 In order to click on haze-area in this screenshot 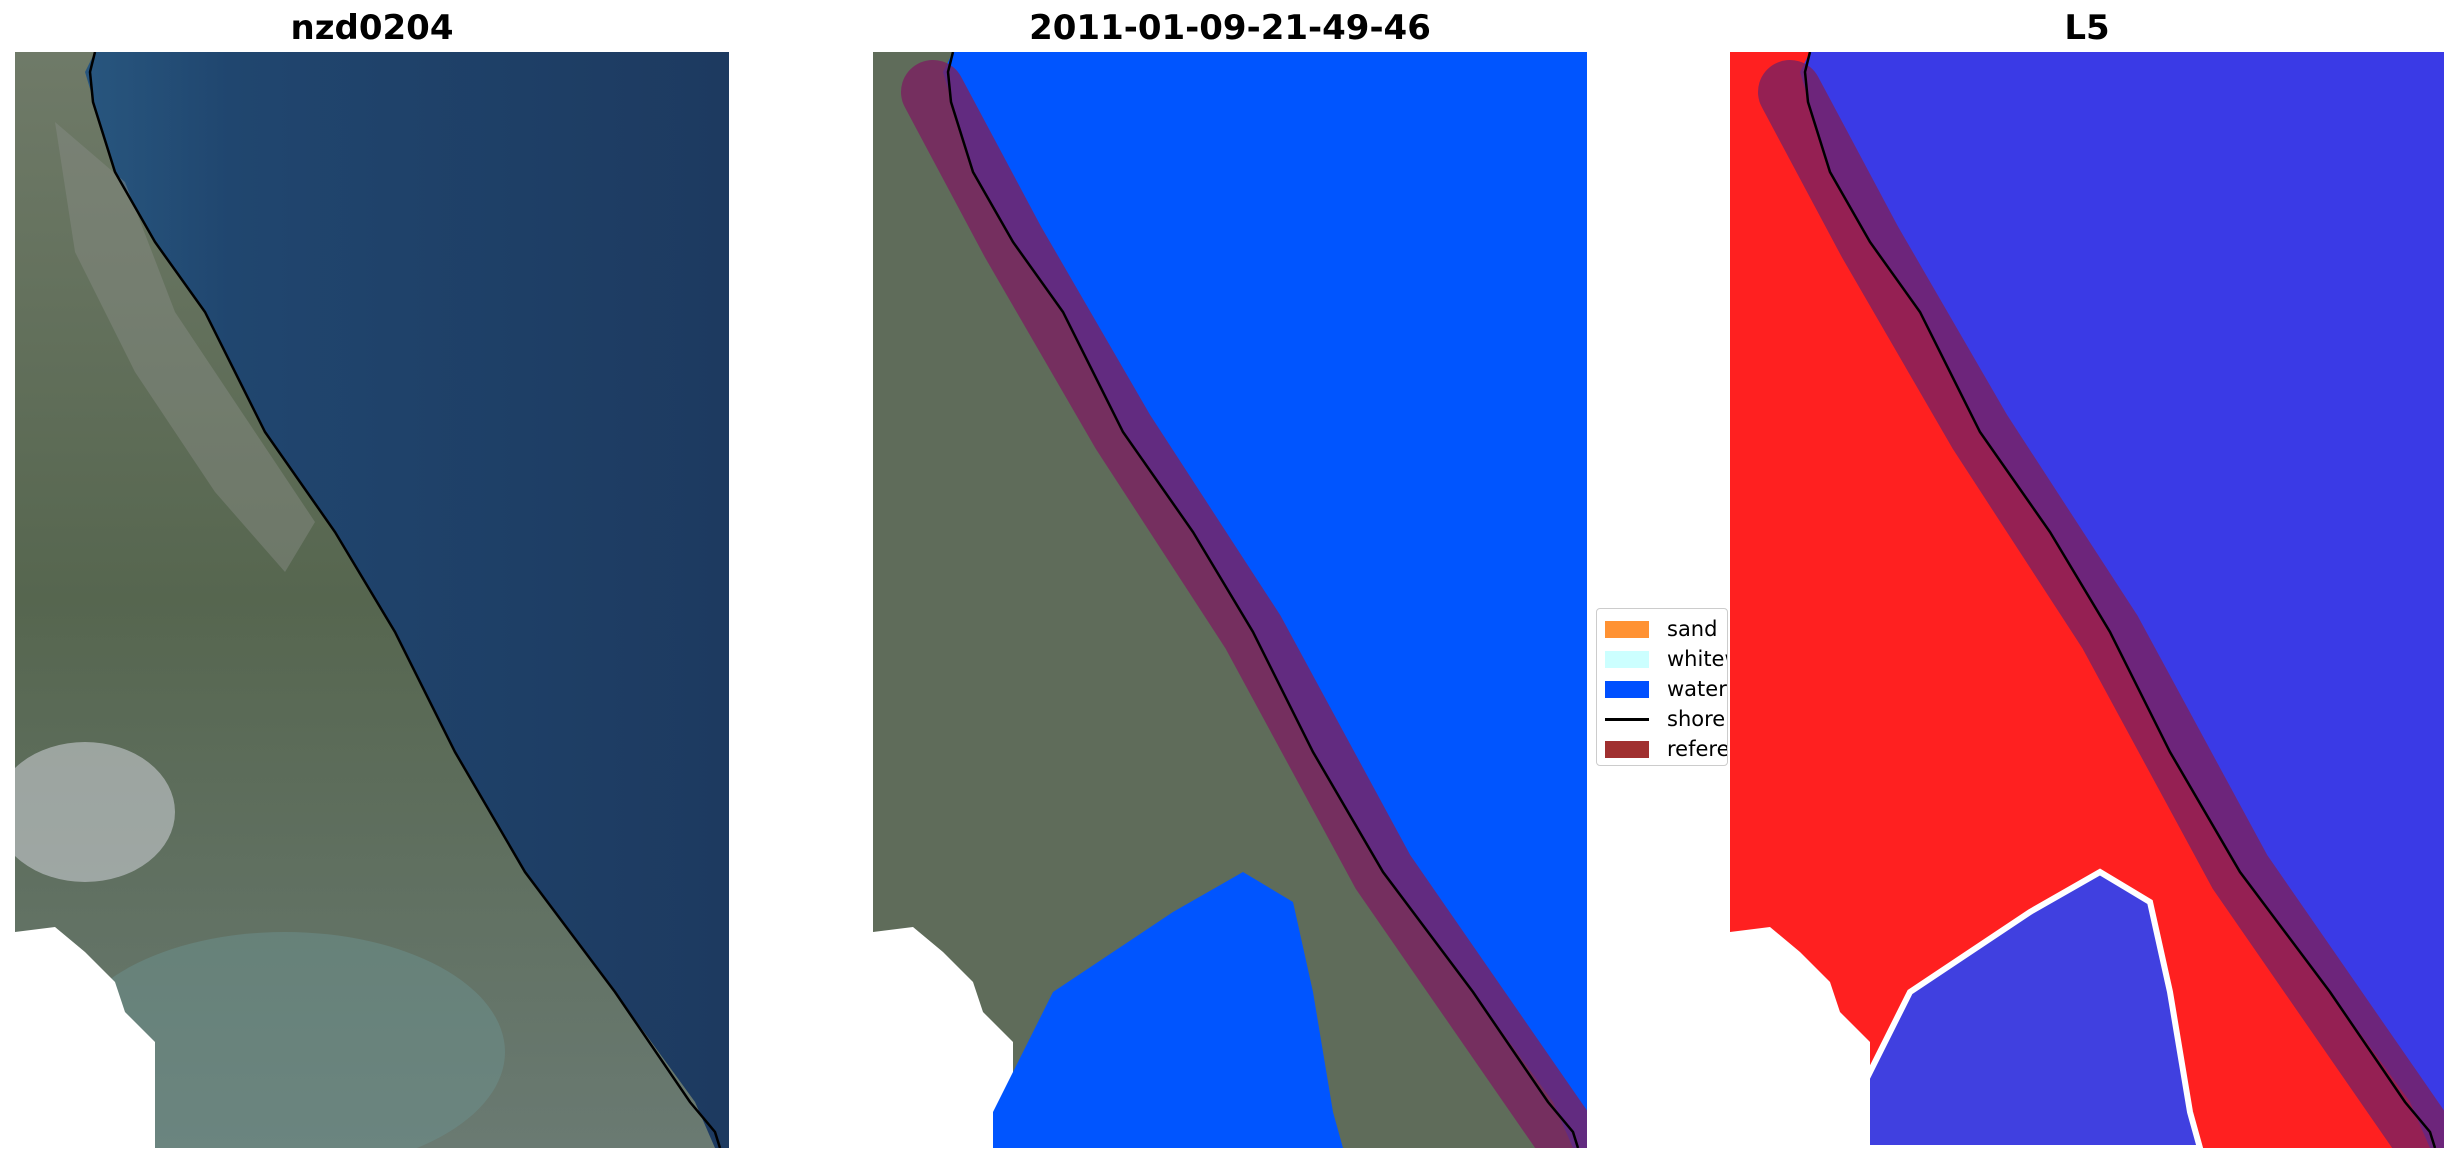, I will do `click(95, 812)`.